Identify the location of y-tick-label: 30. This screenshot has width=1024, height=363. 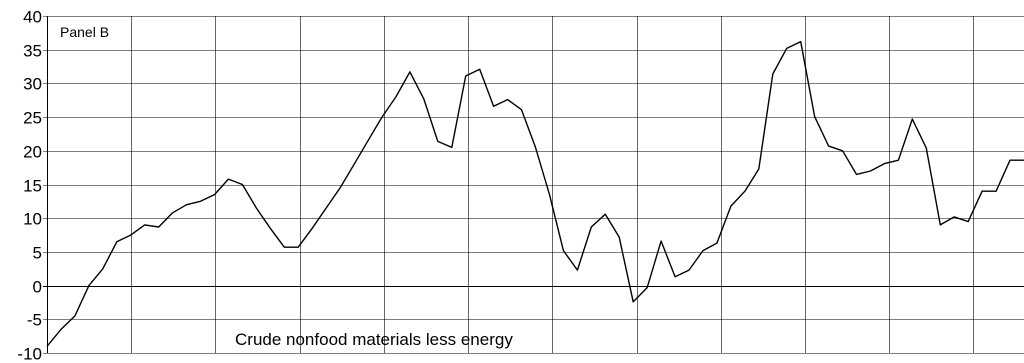
(32, 84).